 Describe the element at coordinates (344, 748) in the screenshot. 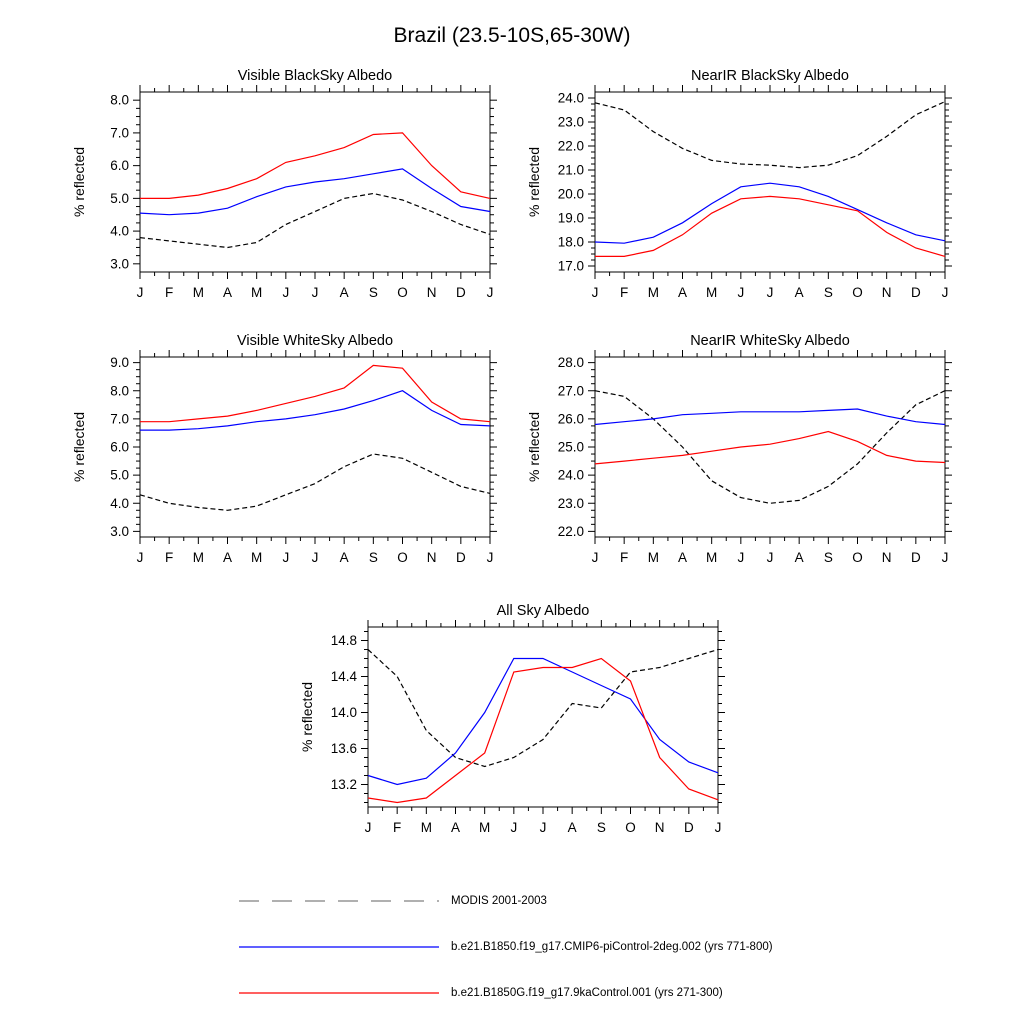

I see `svg-text: 13.6` at that location.